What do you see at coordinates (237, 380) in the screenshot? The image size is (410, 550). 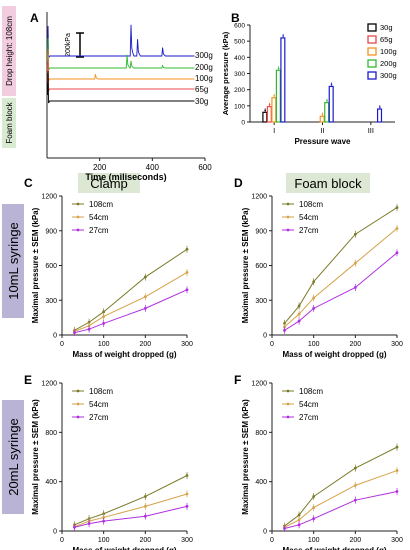 I see `panel-letter-f: F` at bounding box center [237, 380].